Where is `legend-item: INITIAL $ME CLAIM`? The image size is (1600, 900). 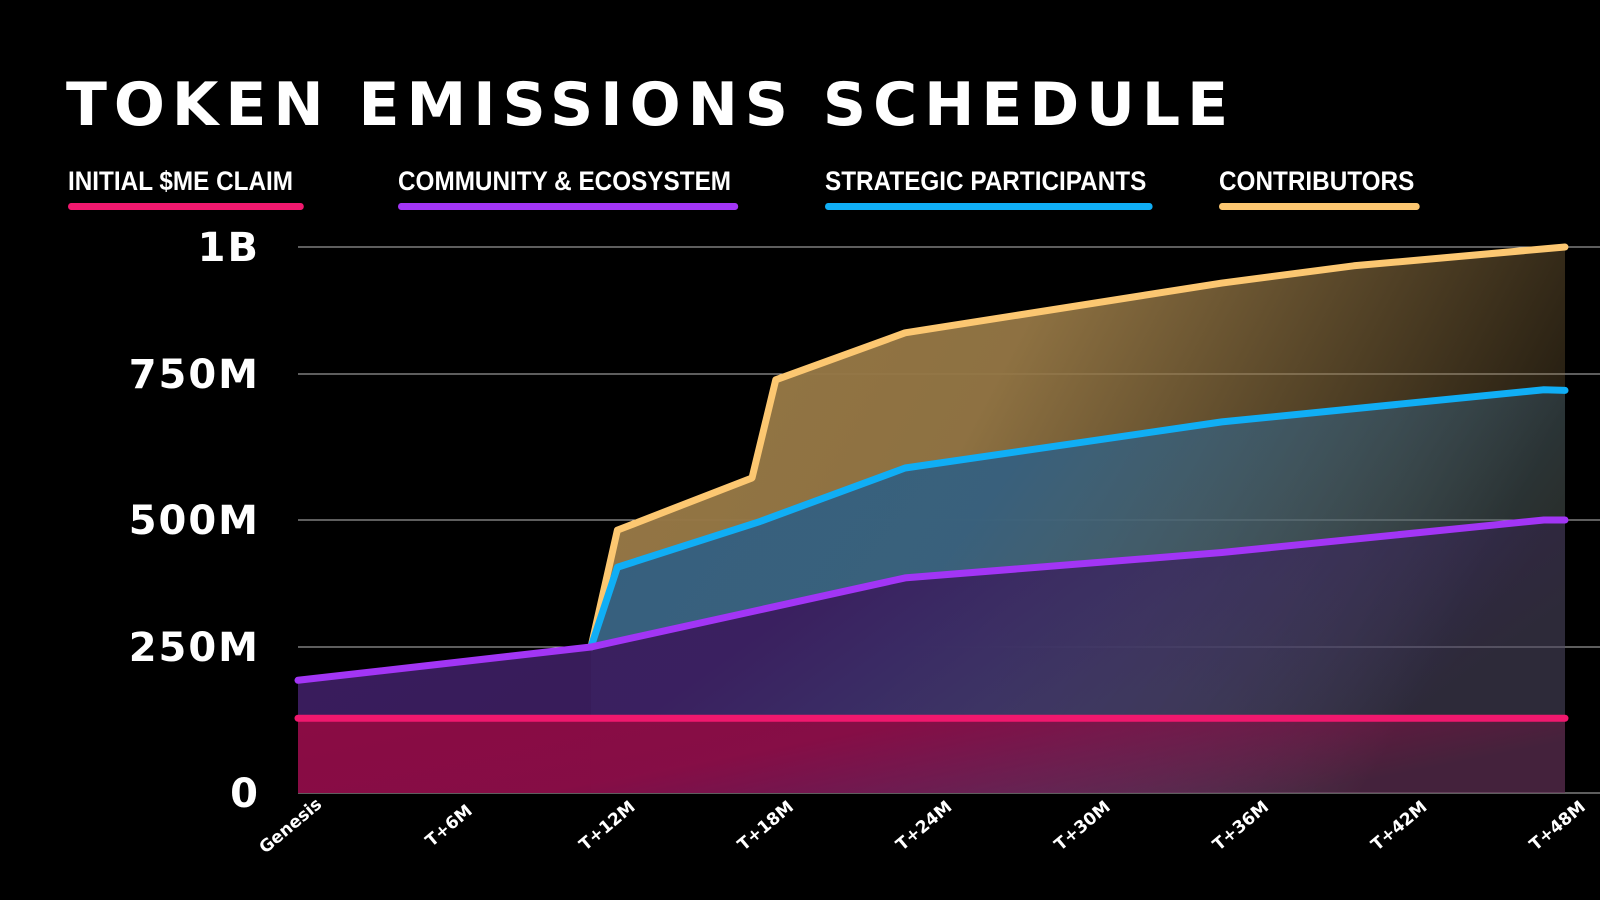 legend-item: INITIAL $ME CLAIM is located at coordinates (186, 188).